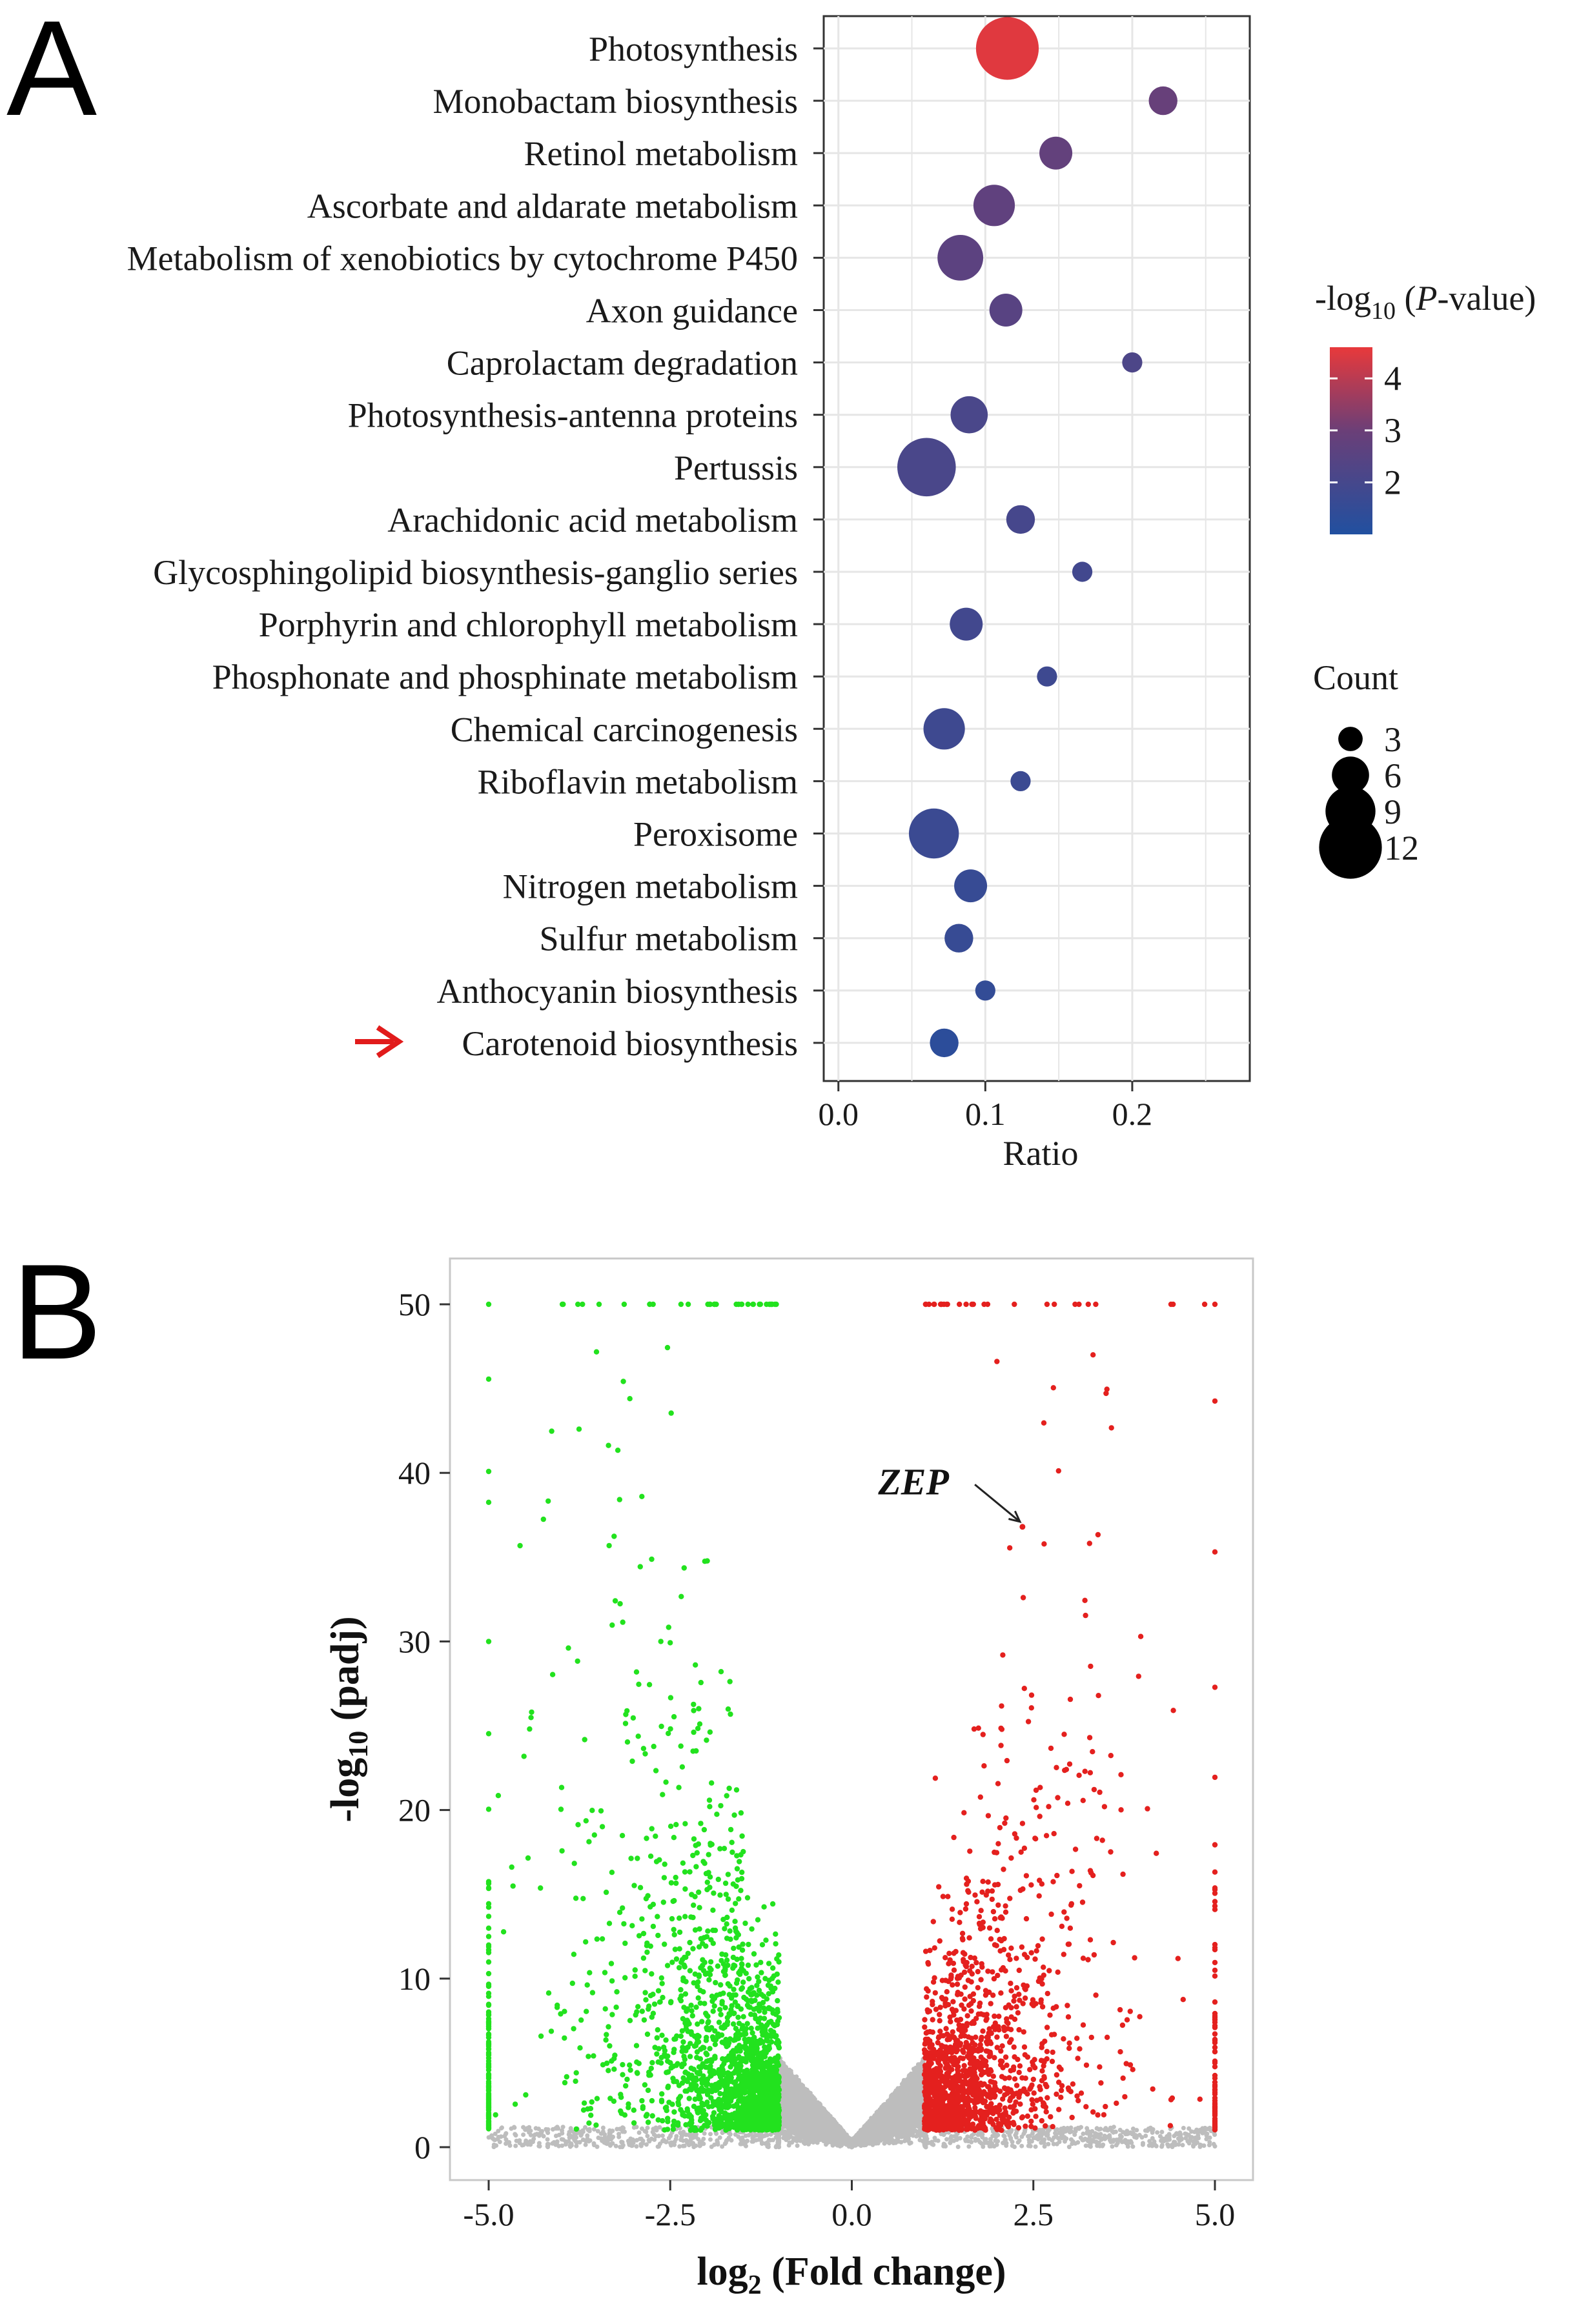 The width and height of the screenshot is (1579, 2324). Describe the element at coordinates (985, 1114) in the screenshot. I see `x-tick-label: 0.1` at that location.